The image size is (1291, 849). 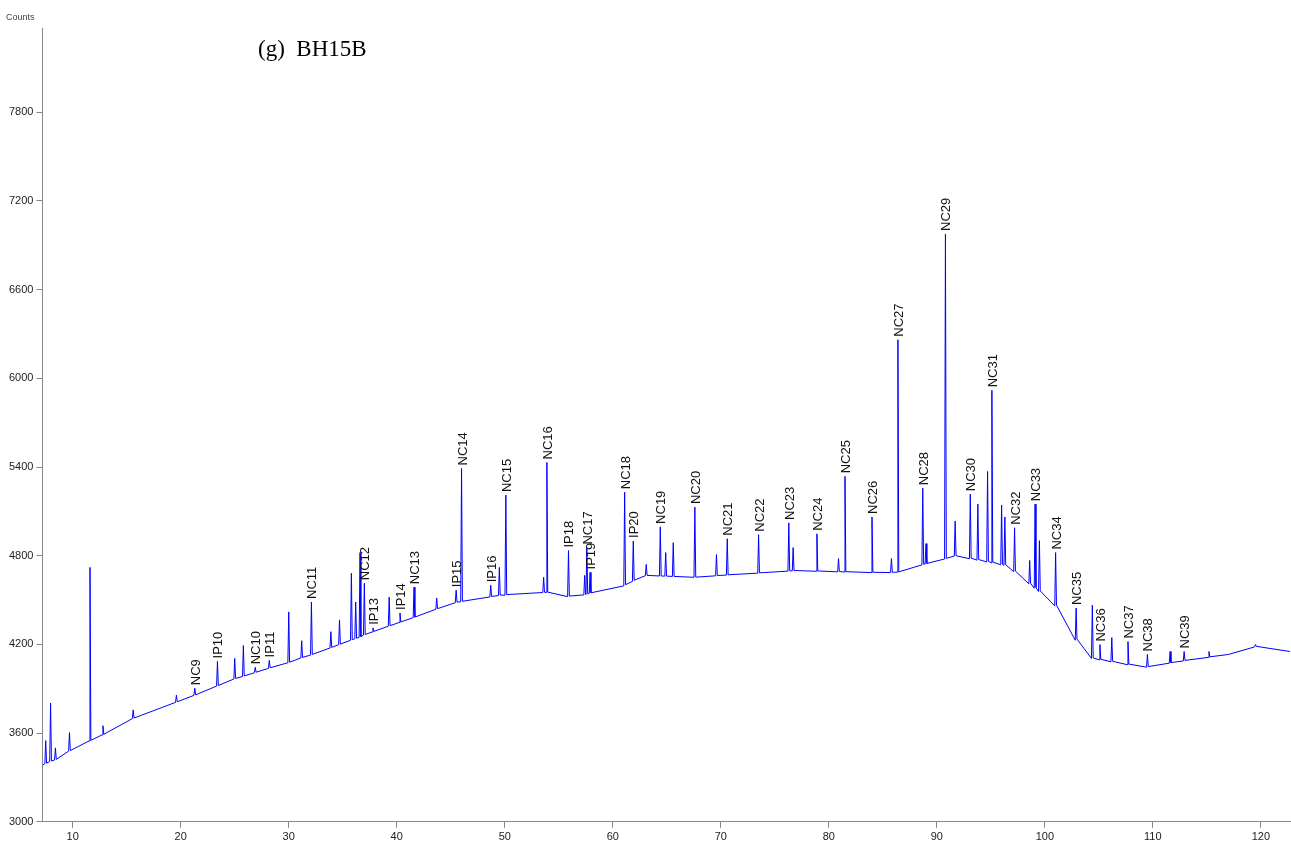 What do you see at coordinates (1077, 588) in the screenshot?
I see `annotation: NC35` at bounding box center [1077, 588].